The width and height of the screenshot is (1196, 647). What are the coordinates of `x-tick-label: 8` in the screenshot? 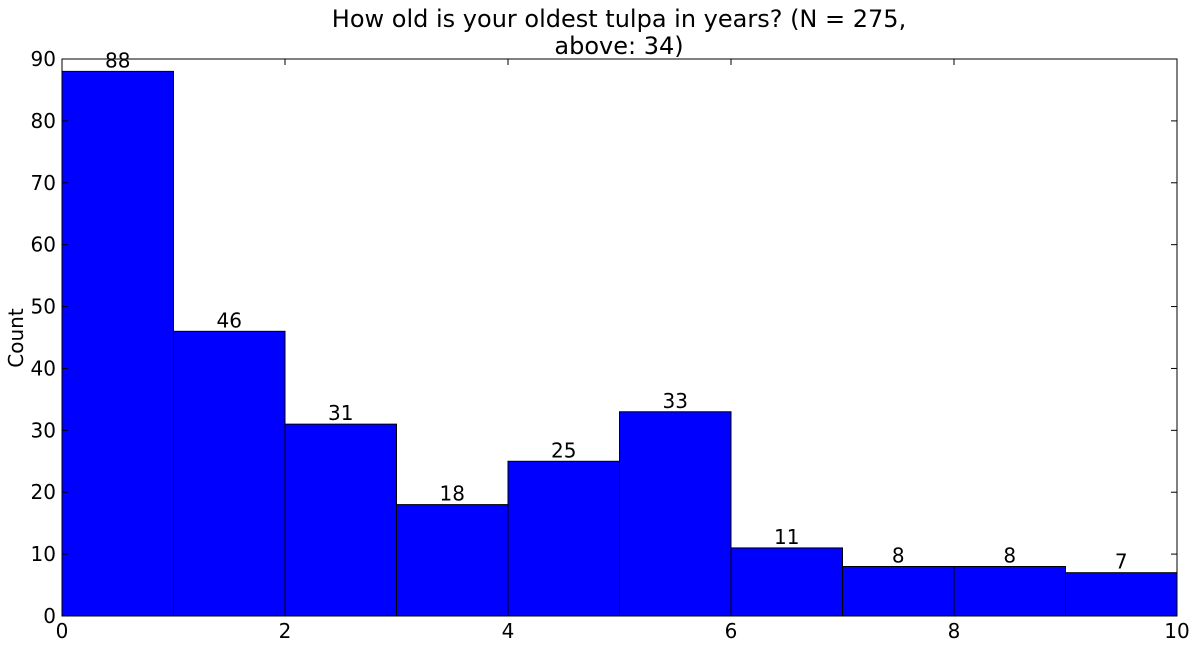 It's located at (954, 631).